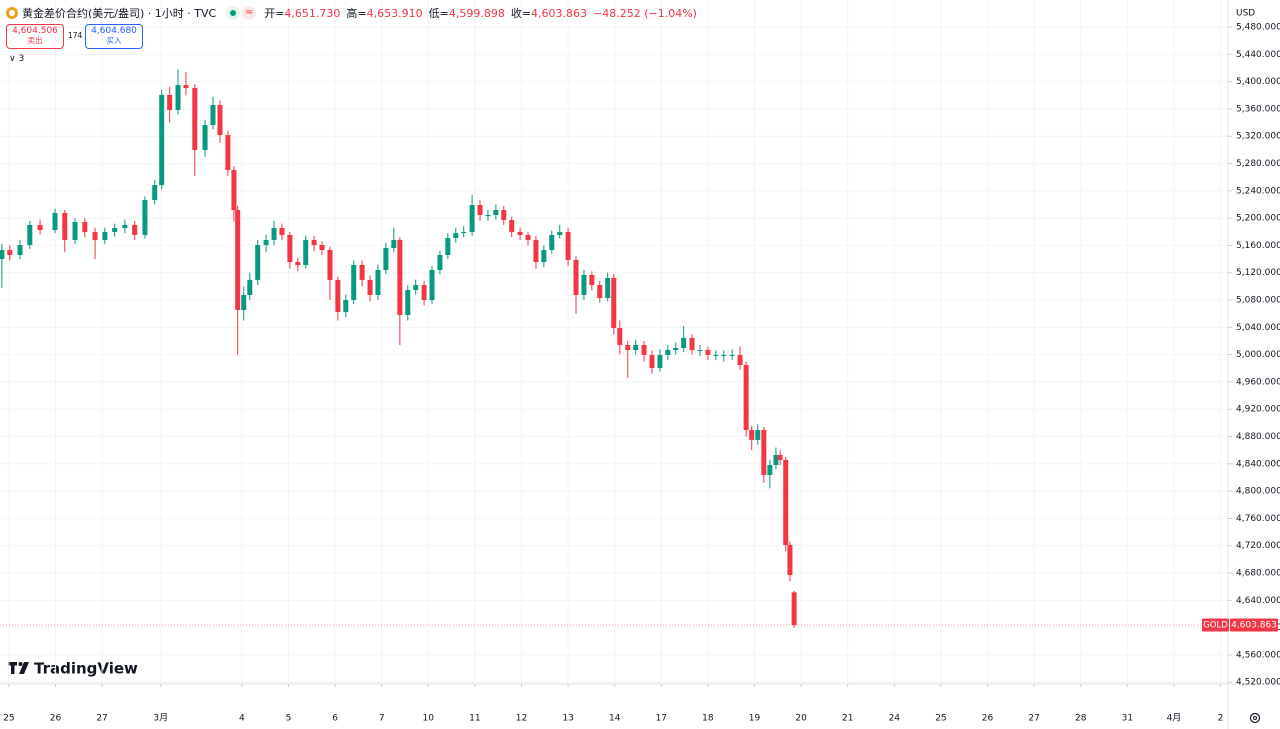 This screenshot has height=729, width=1280. I want to click on symbol-icon, so click(12, 13).